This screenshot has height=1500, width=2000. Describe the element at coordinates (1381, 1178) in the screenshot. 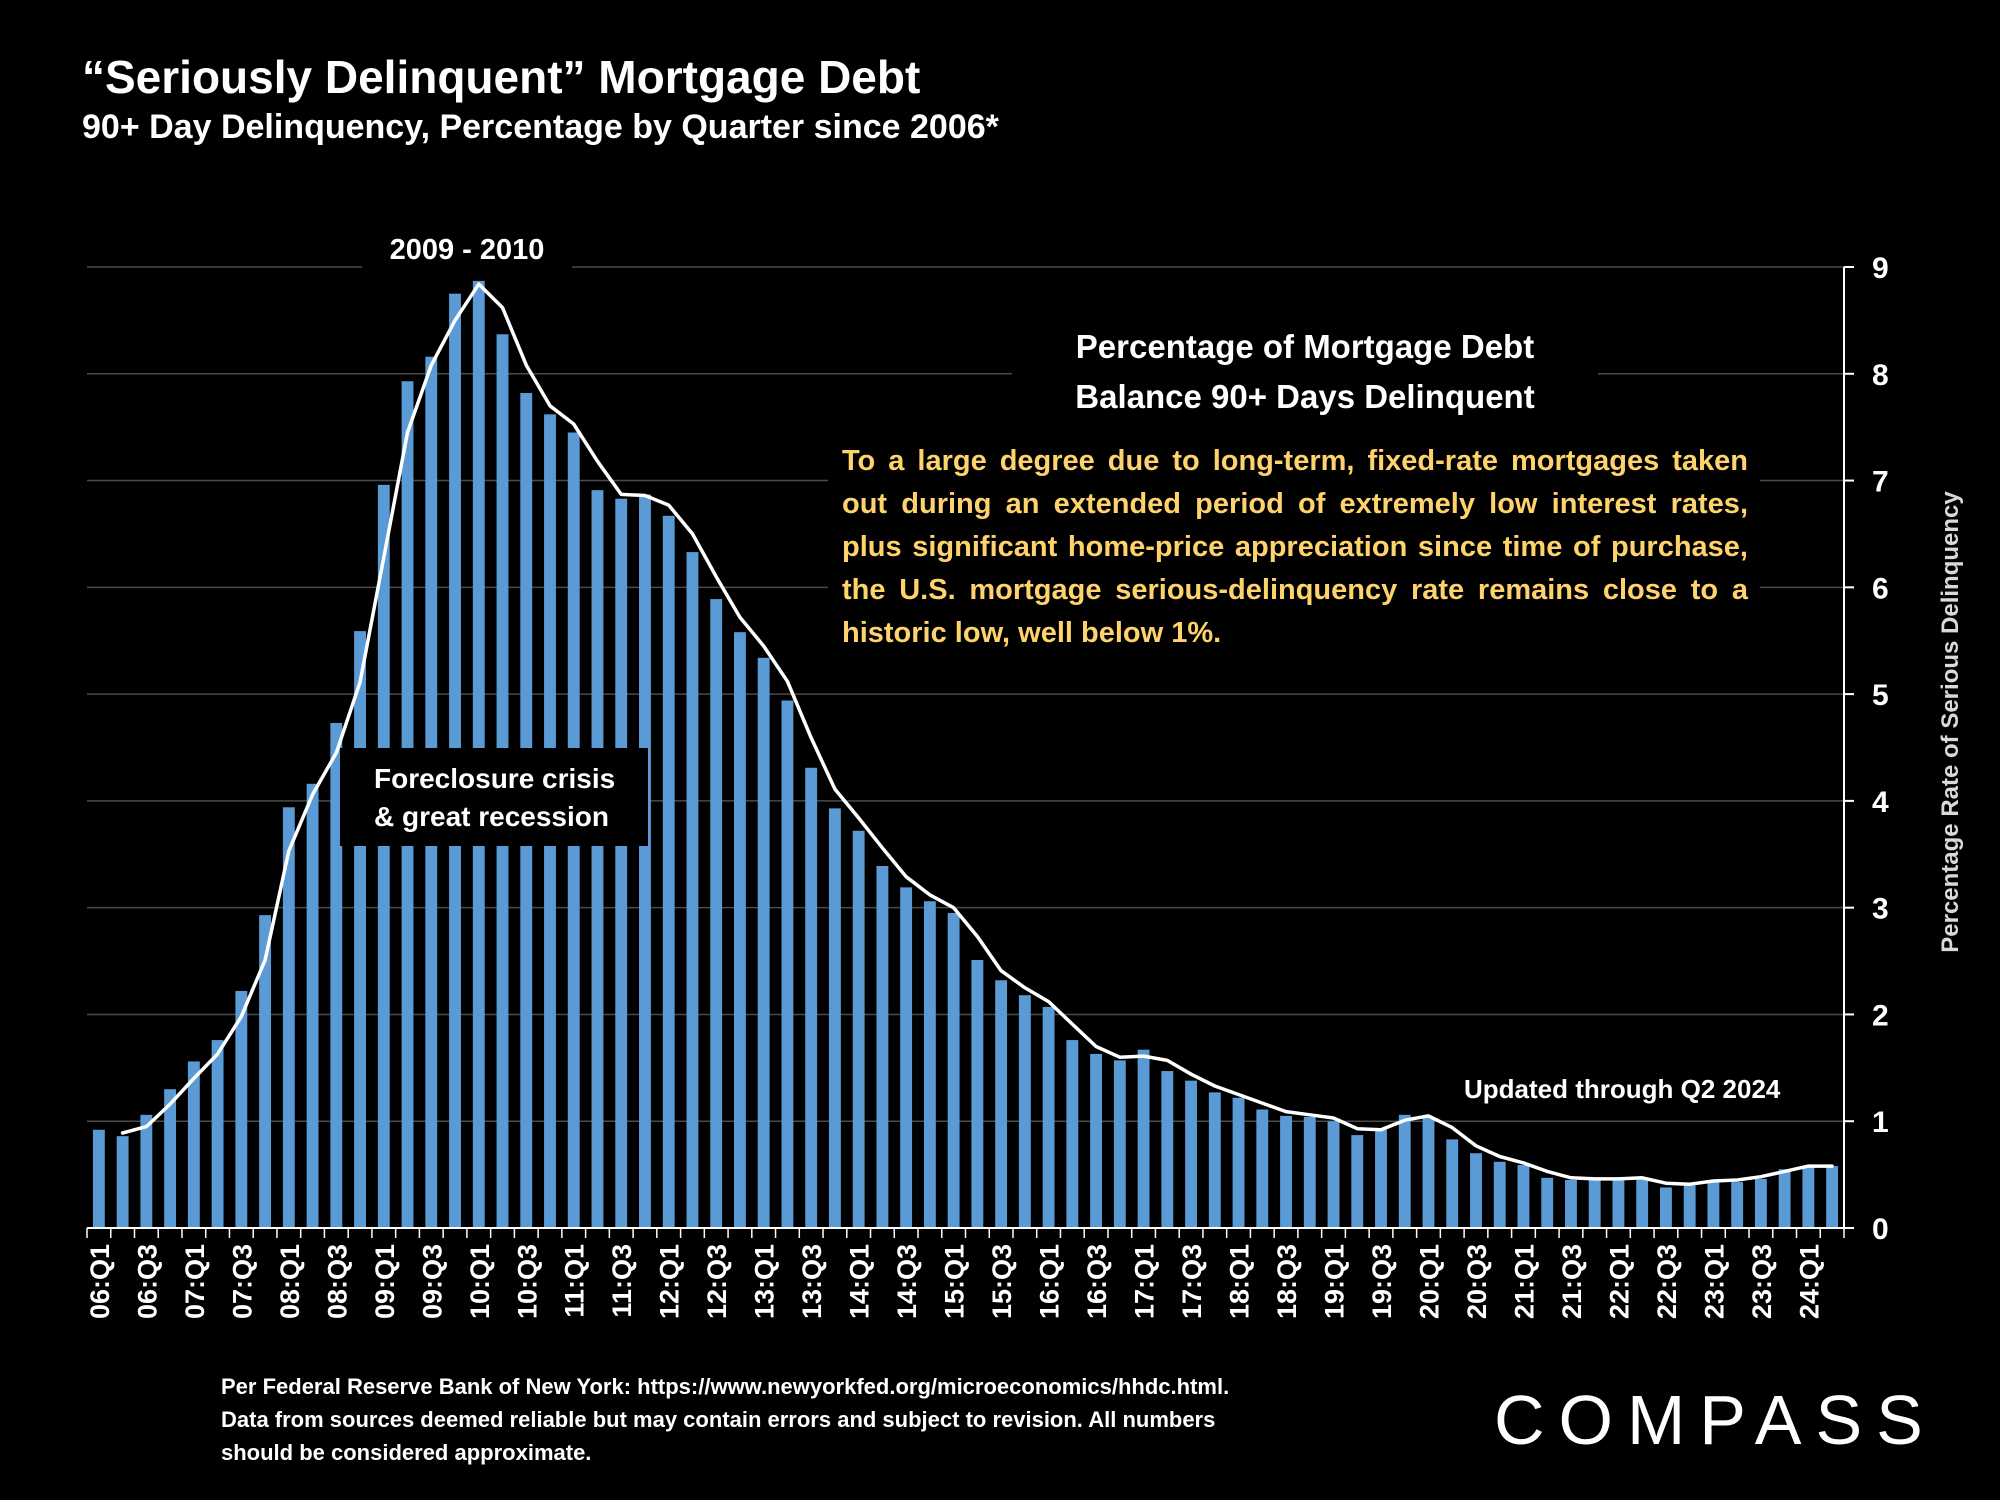

I see `bar-19:Q3` at that location.